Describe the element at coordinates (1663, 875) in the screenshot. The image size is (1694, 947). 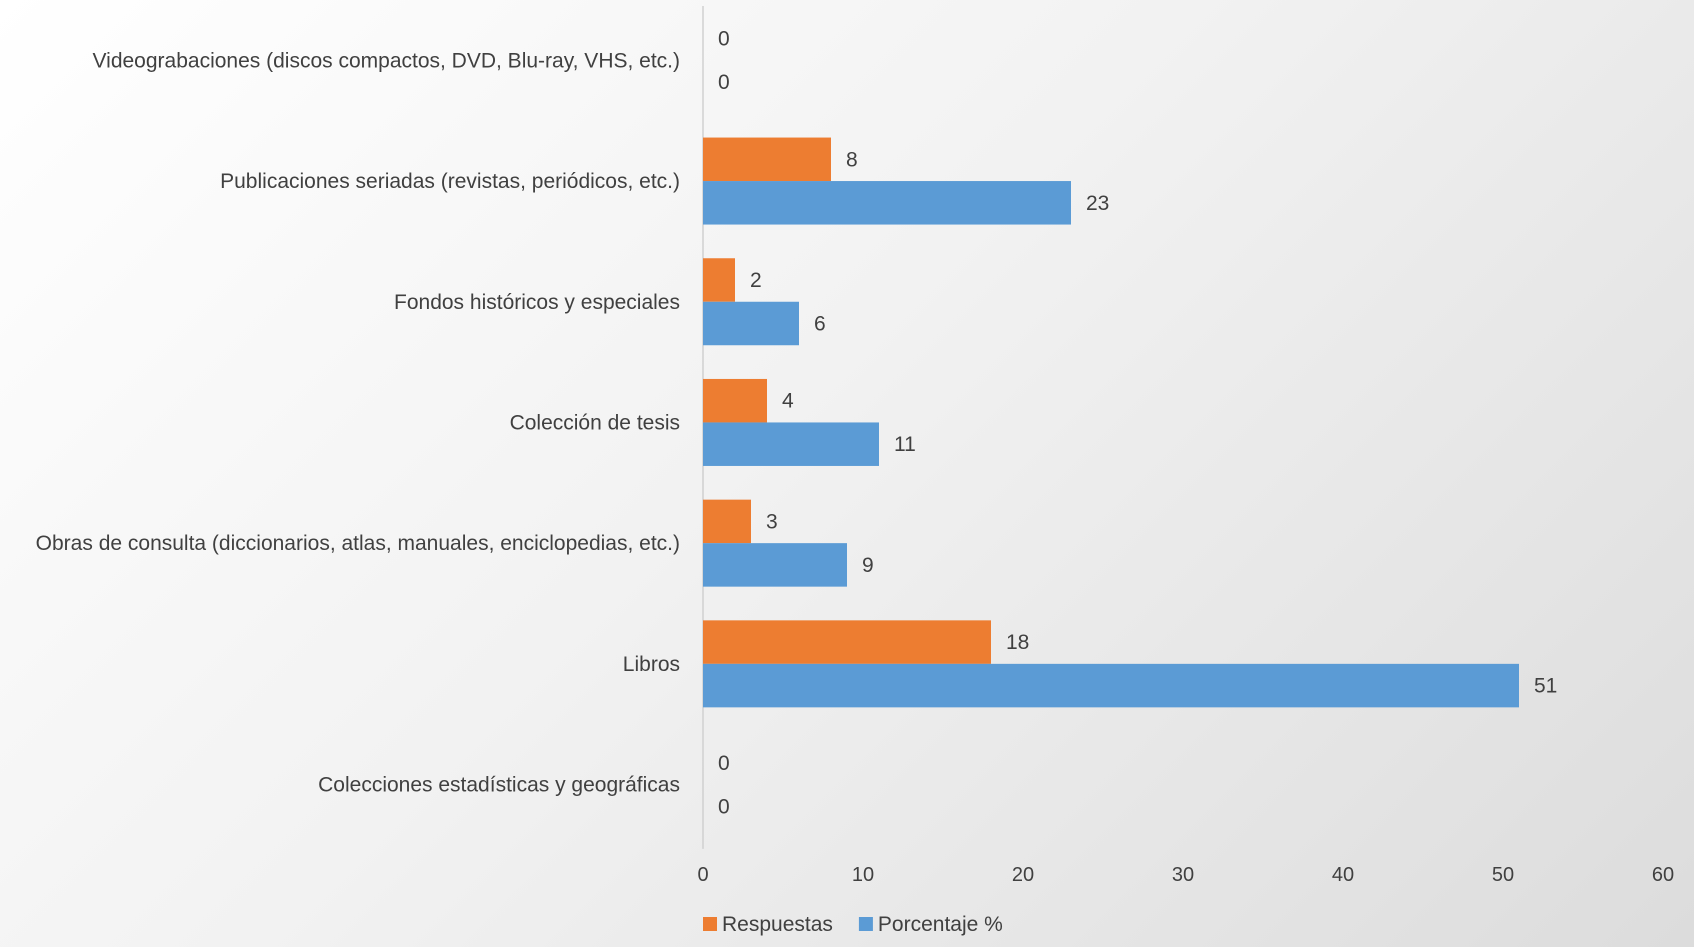
I see `x-tick-label: 60` at that location.